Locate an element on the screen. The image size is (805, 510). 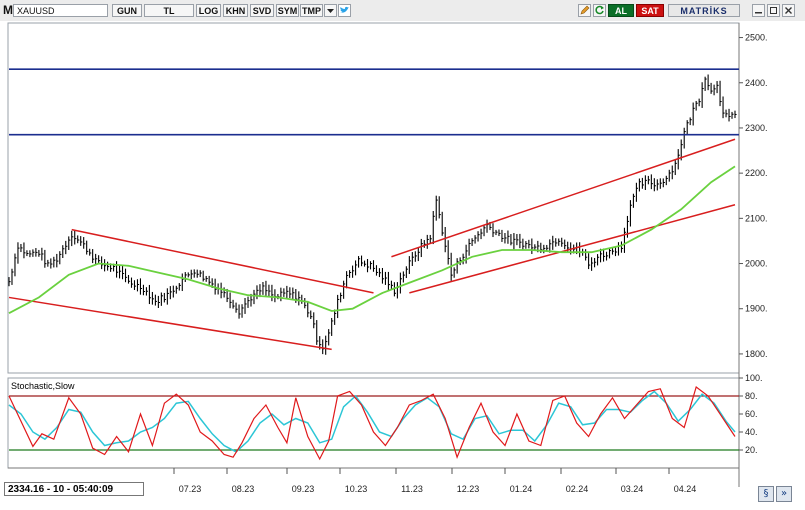
stochastic-lines is located at coordinates (373, 423).